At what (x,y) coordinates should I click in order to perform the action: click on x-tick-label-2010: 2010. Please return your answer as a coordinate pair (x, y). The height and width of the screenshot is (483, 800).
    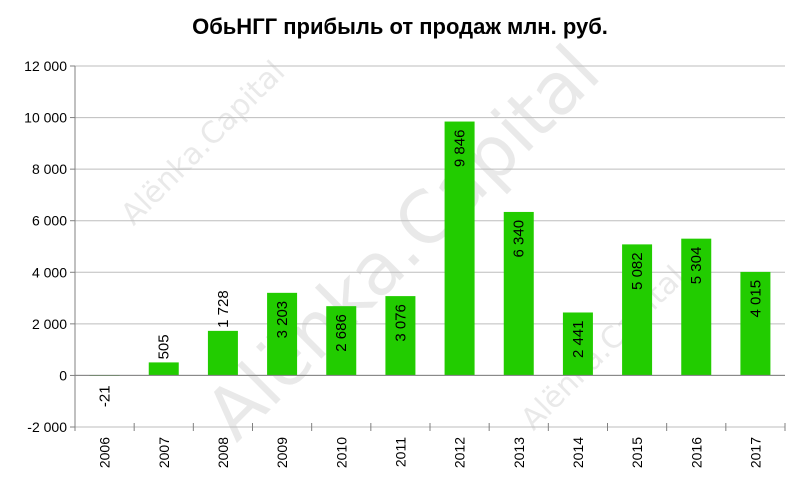
    Looking at the image, I should click on (341, 452).